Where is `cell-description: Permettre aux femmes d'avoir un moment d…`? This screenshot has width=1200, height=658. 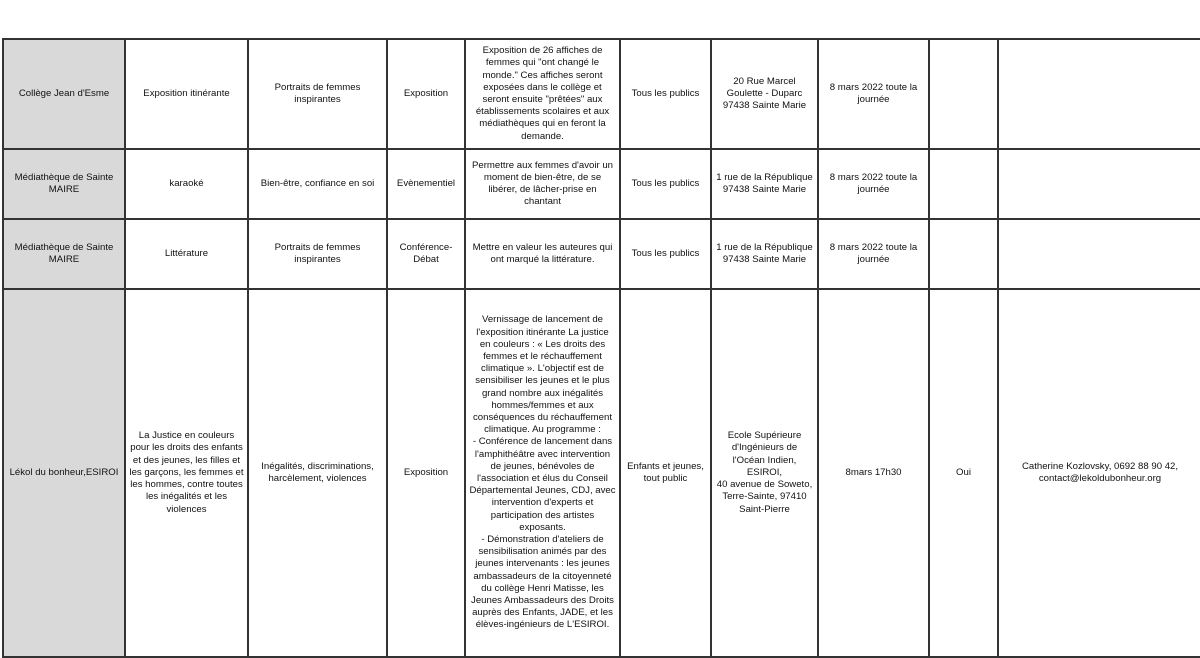 cell-description: Permettre aux femmes d'avoir un moment d… is located at coordinates (542, 184).